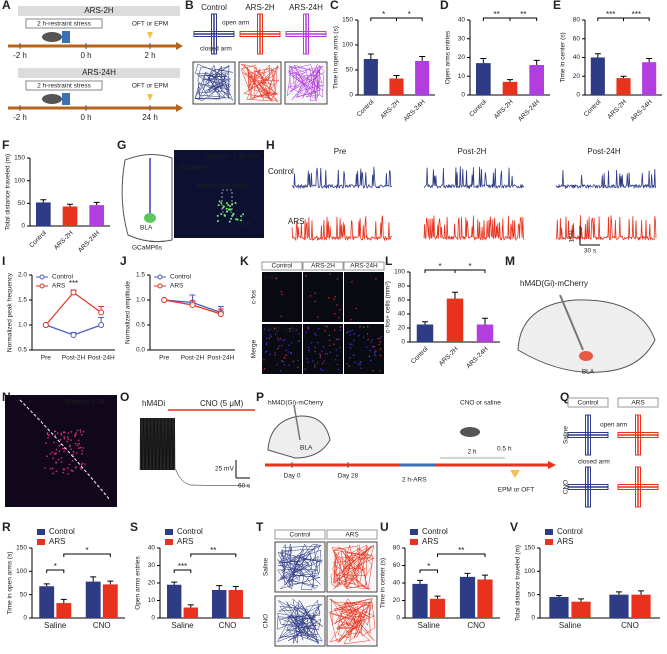 Image resolution: width=667 pixels, height=654 pixels. What do you see at coordinates (152, 548) in the screenshot?
I see `y-tick-label: 40` at bounding box center [152, 548].